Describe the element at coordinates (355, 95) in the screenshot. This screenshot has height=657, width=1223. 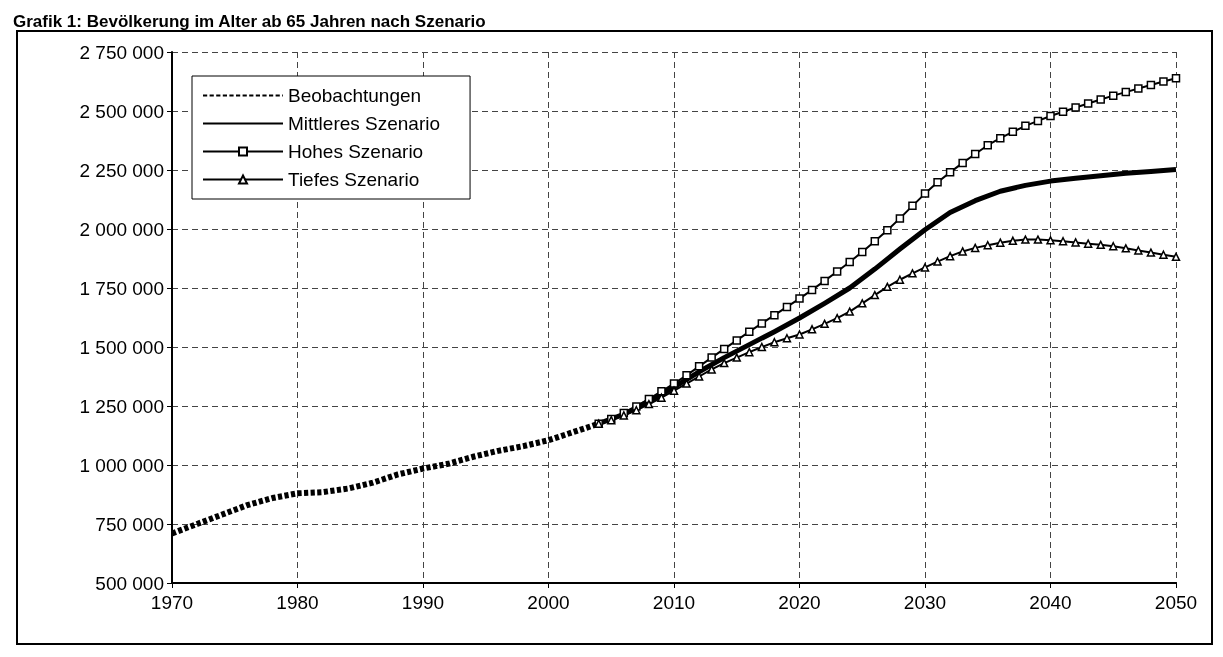
I see `legend-label: Beobachtungen` at that location.